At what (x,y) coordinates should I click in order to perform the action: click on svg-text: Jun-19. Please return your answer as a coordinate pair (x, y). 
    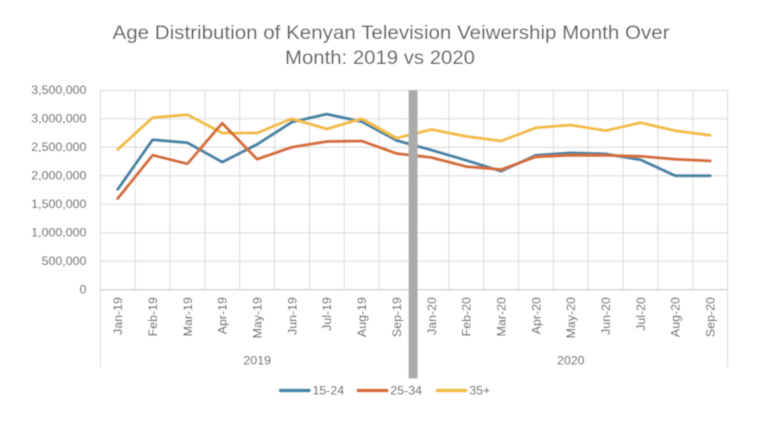
    Looking at the image, I should click on (292, 316).